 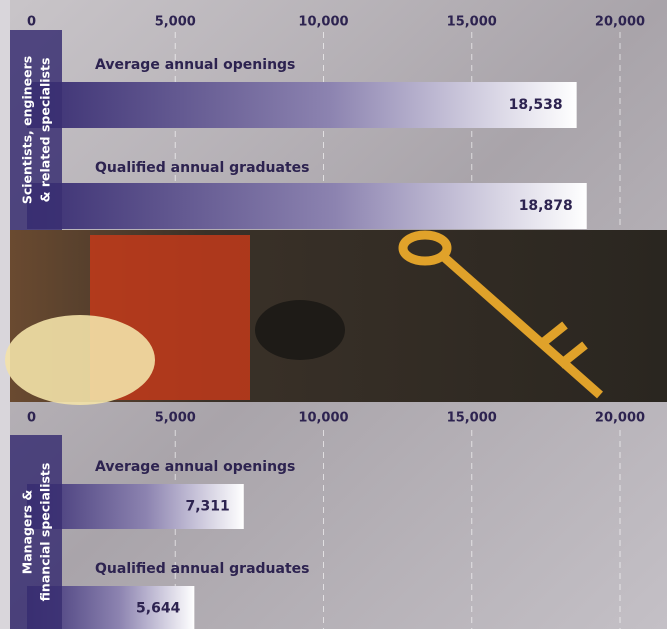 I want to click on value-label: 18,538, so click(x=536, y=105).